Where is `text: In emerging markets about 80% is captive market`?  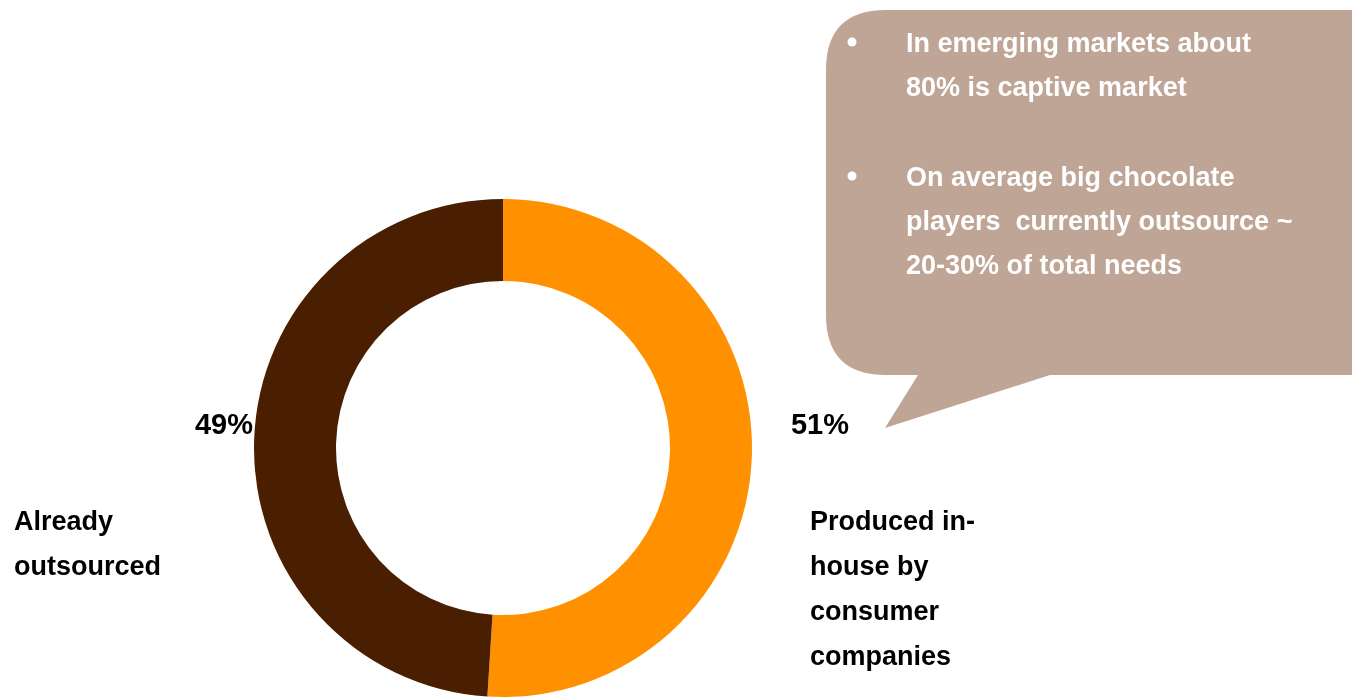 text: In emerging markets about 80% is captive market is located at coordinates (1079, 65).